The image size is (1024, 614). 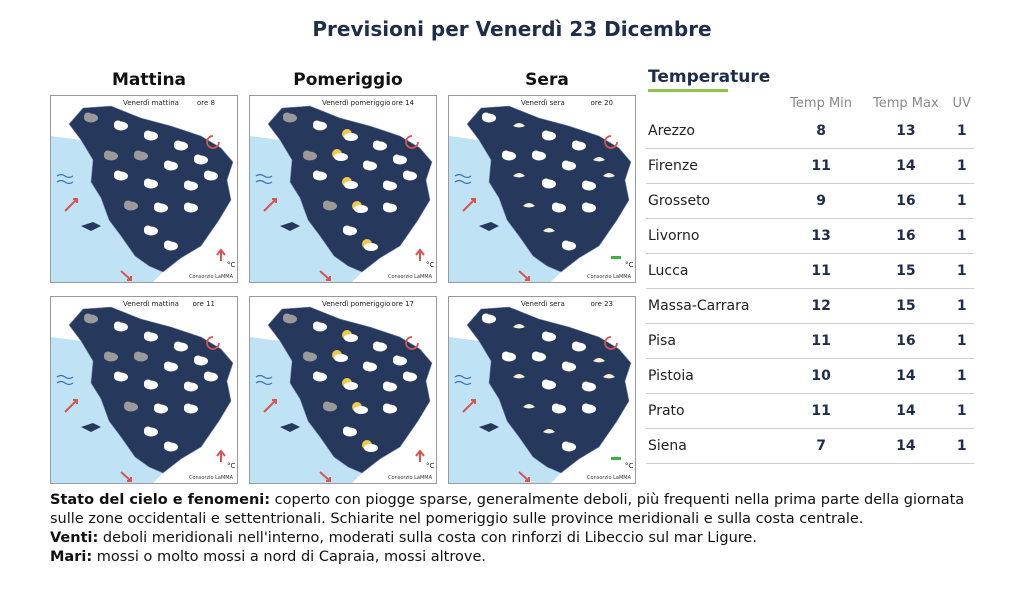 What do you see at coordinates (810, 376) in the screenshot?
I see `temperature-row: Pistoia 10 14 1` at bounding box center [810, 376].